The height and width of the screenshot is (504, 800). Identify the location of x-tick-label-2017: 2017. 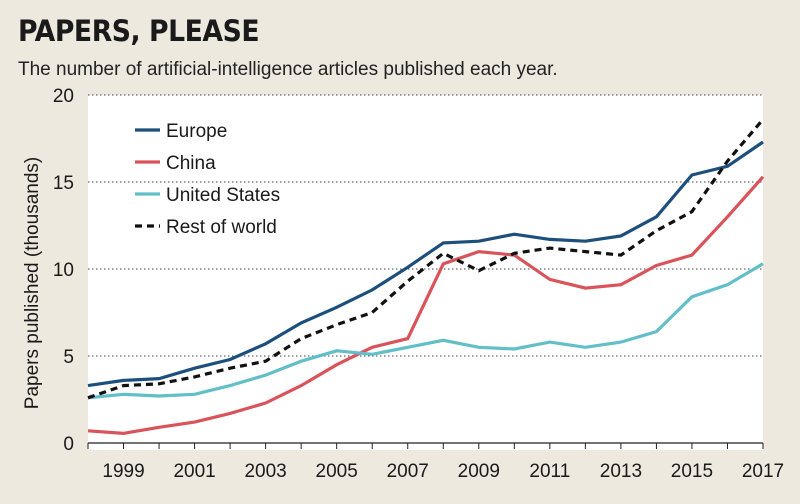
(763, 471).